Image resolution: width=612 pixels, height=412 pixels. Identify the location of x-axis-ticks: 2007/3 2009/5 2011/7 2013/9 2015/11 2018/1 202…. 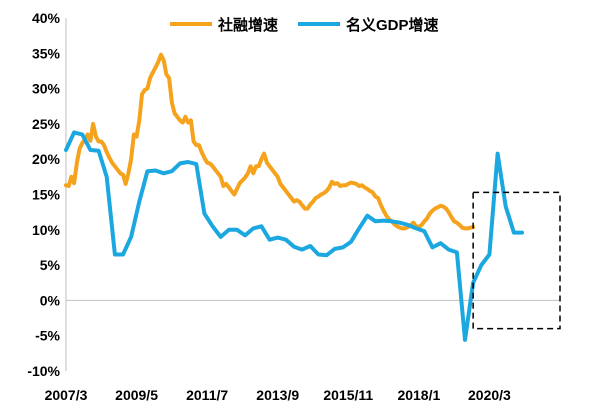
(278, 395).